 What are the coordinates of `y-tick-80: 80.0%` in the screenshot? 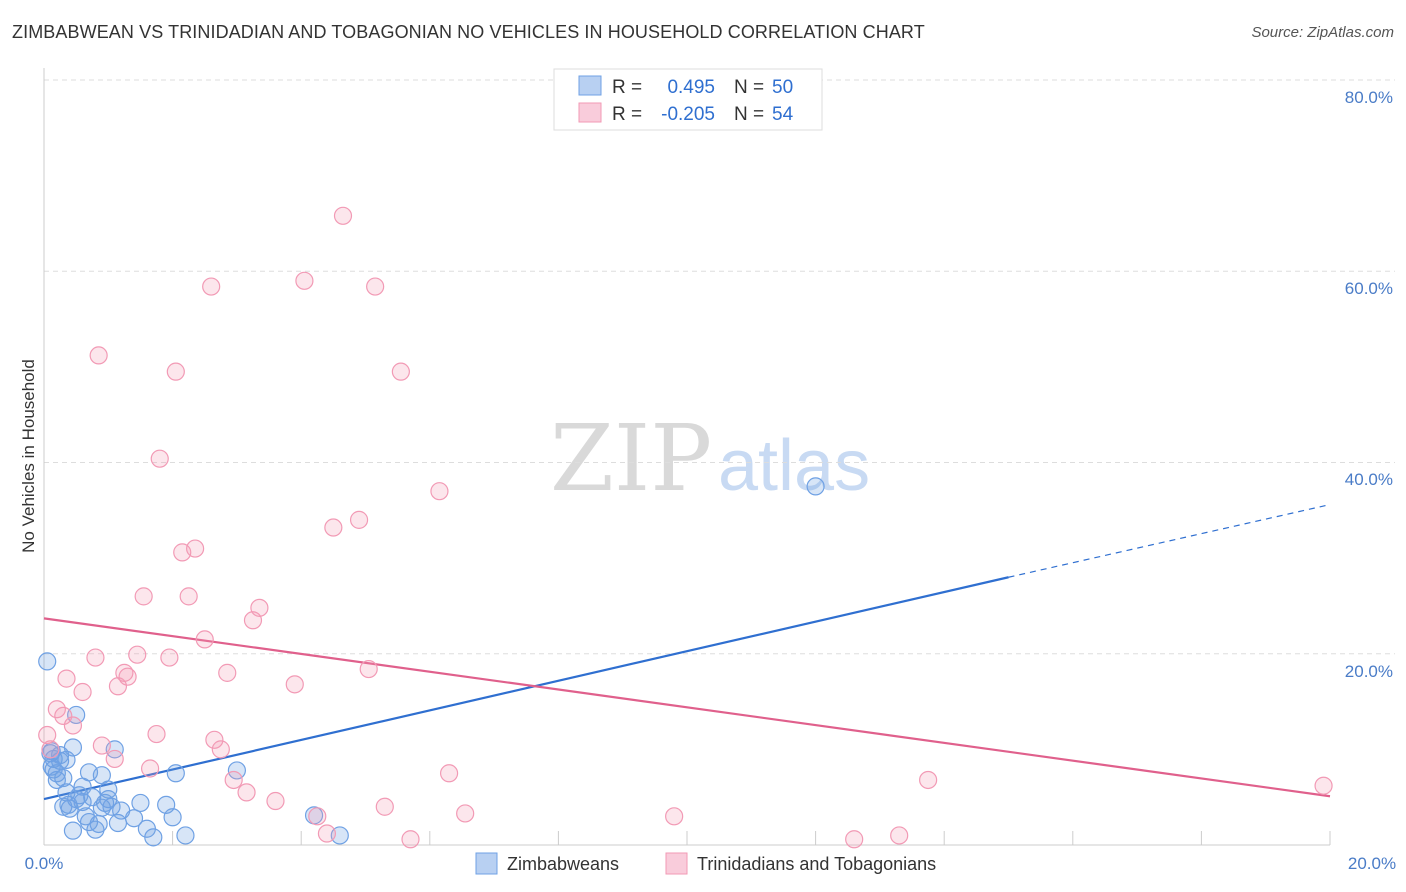 It's located at (1369, 97).